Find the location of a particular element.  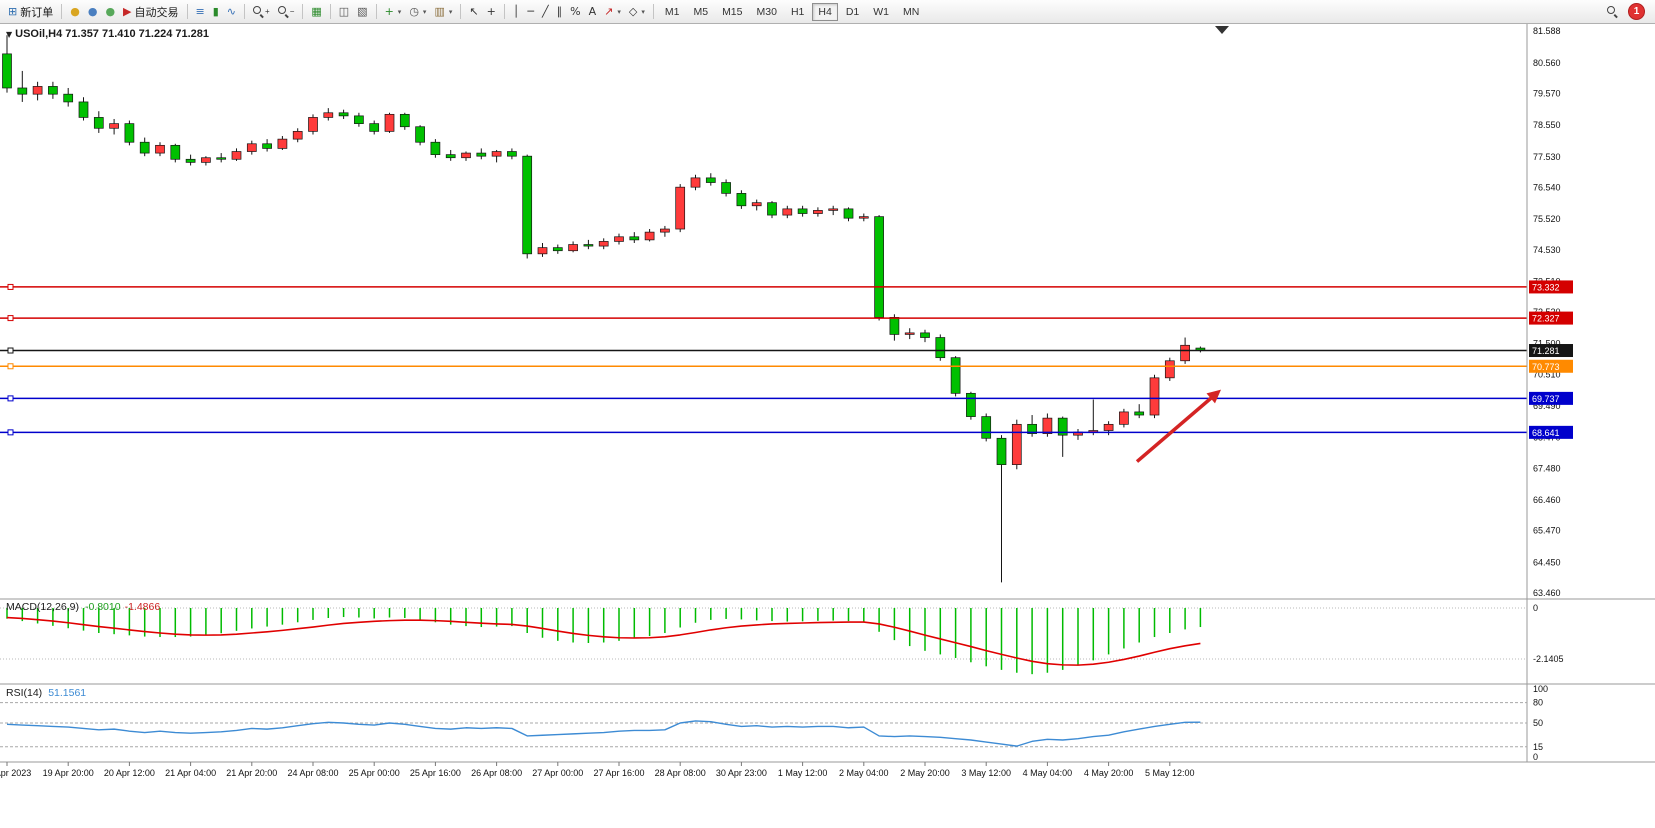

timeframe-d1-button: D1 is located at coordinates (852, 11).